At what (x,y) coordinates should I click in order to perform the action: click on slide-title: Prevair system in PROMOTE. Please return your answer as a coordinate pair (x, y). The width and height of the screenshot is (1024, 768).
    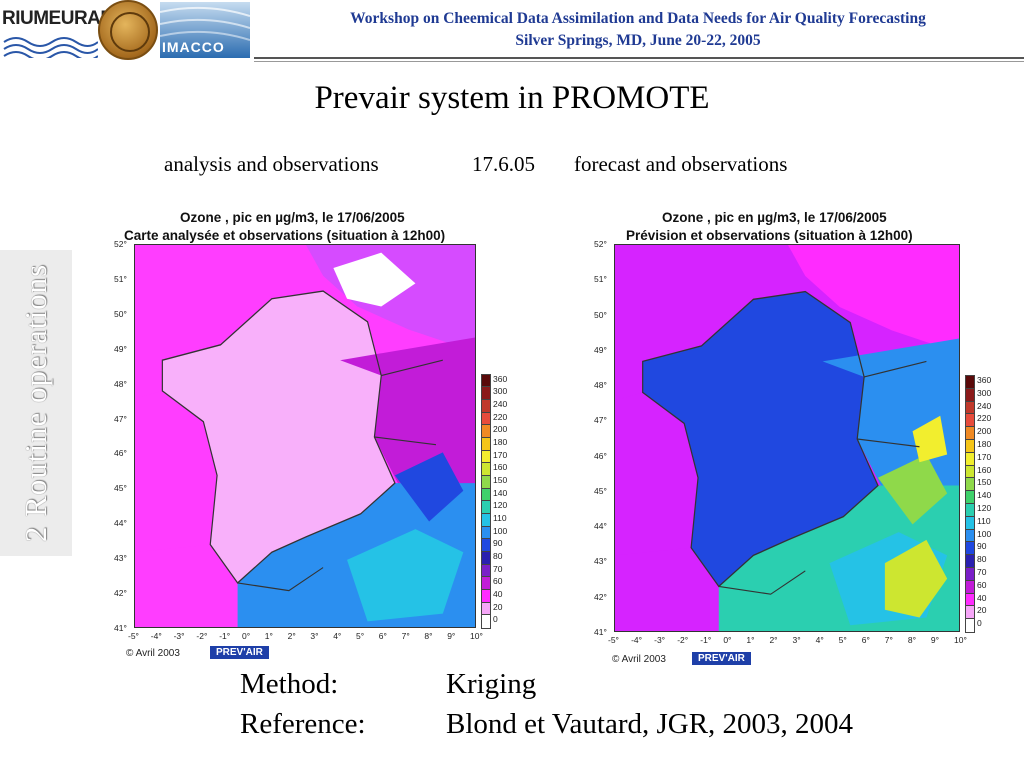
    Looking at the image, I should click on (512, 98).